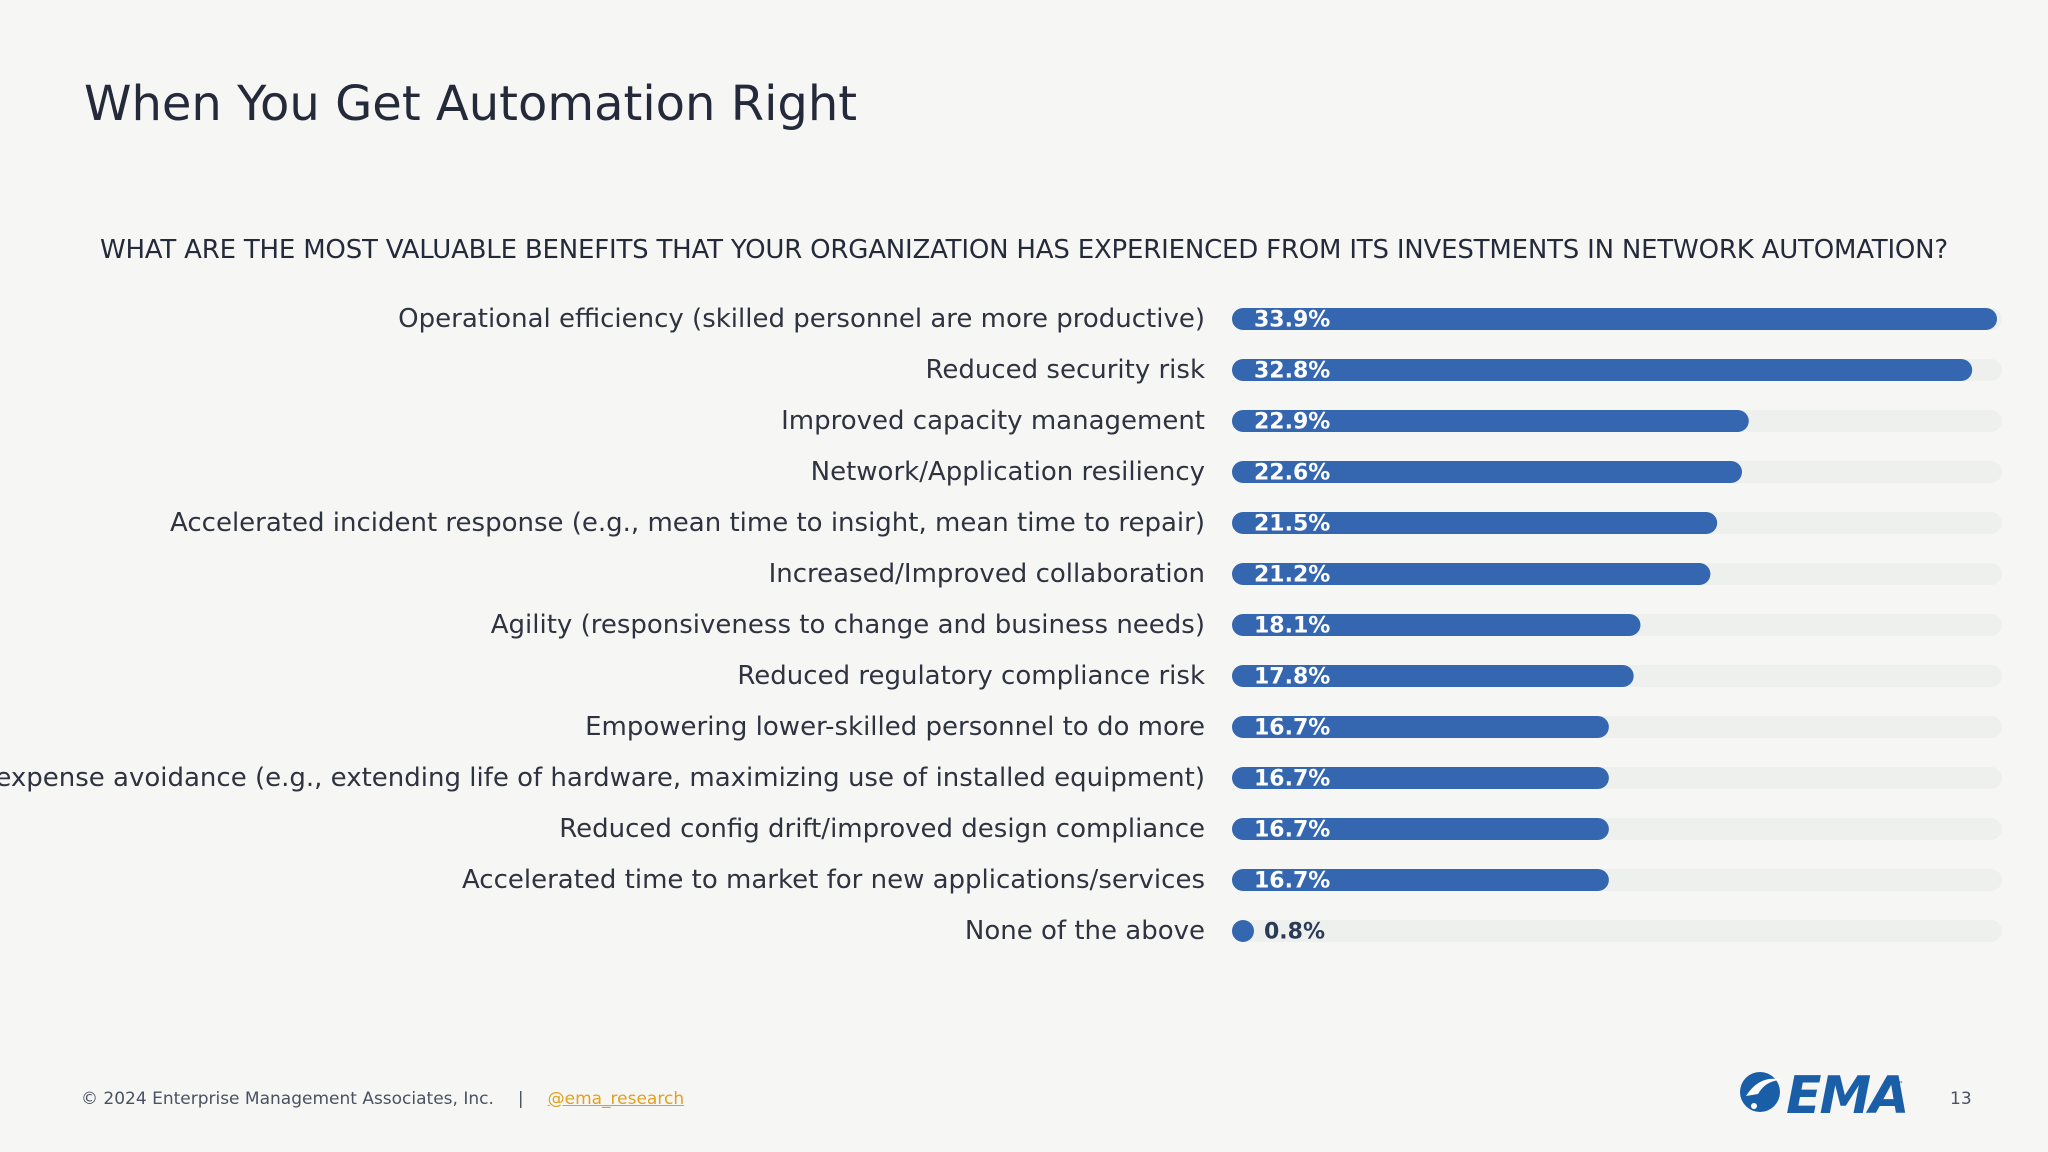 This screenshot has width=2048, height=1152. I want to click on value-label: 21.5%, so click(1292, 524).